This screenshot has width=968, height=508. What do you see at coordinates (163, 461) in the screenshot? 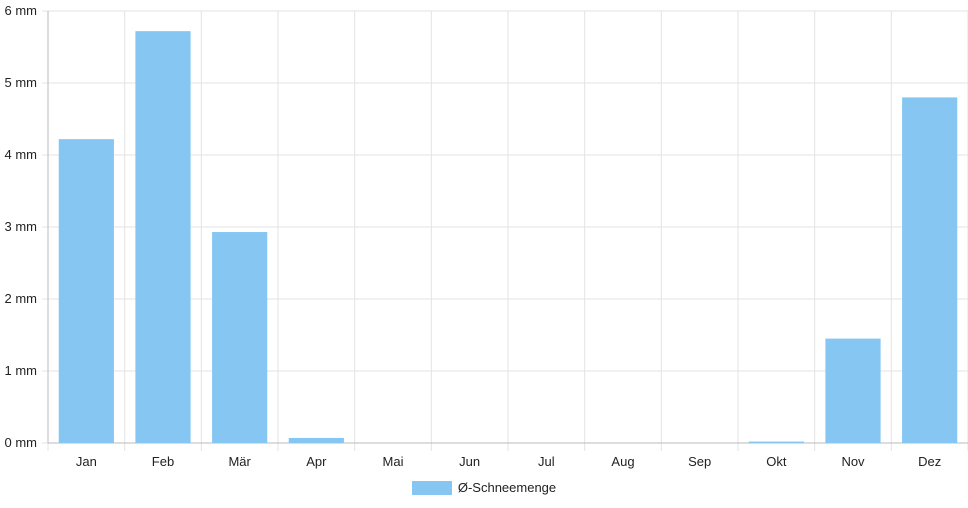
I see `x-tick-label: Feb` at bounding box center [163, 461].